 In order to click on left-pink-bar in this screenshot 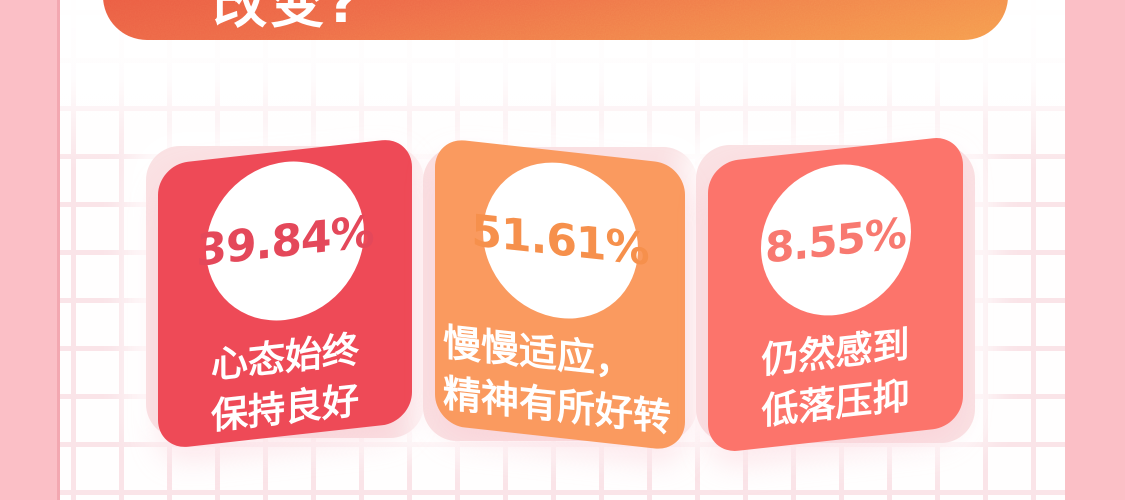, I will do `click(30, 250)`.